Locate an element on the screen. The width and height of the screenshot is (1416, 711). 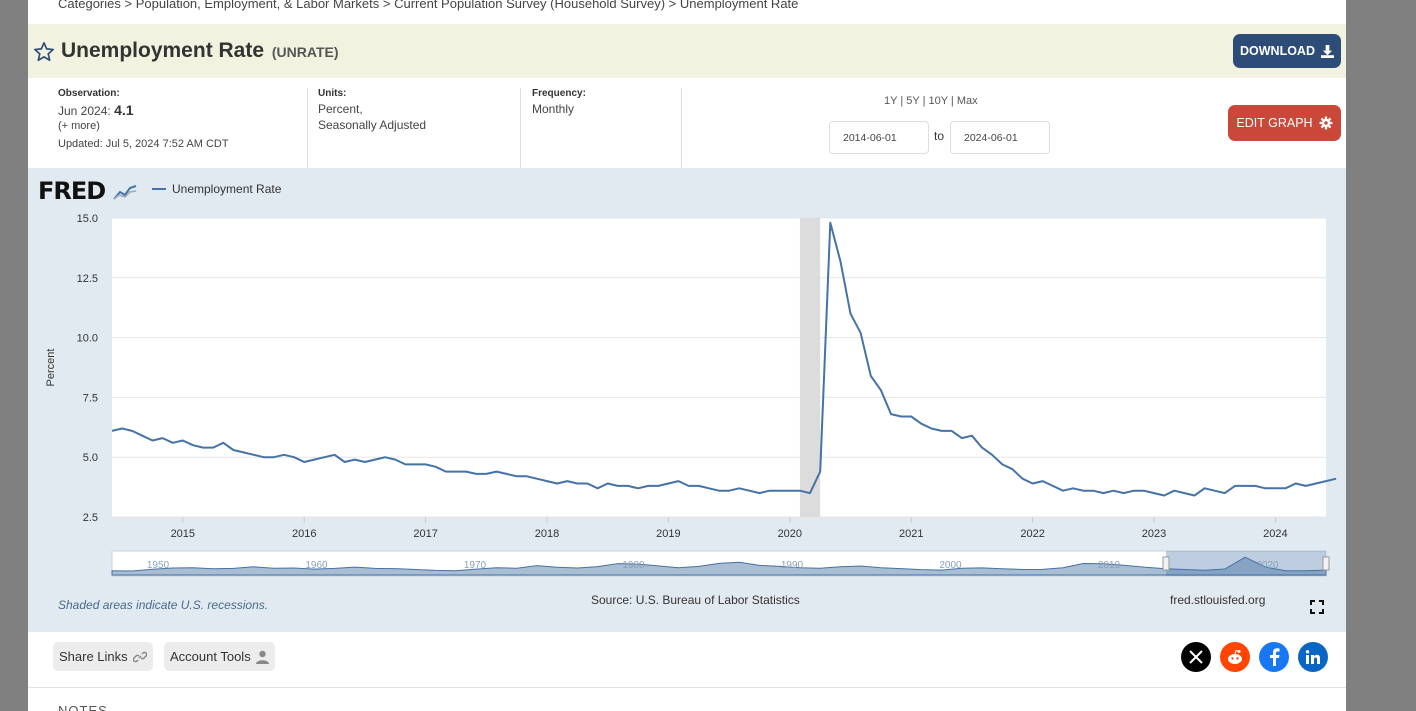
fred-logo-chart-icon is located at coordinates (124, 192).